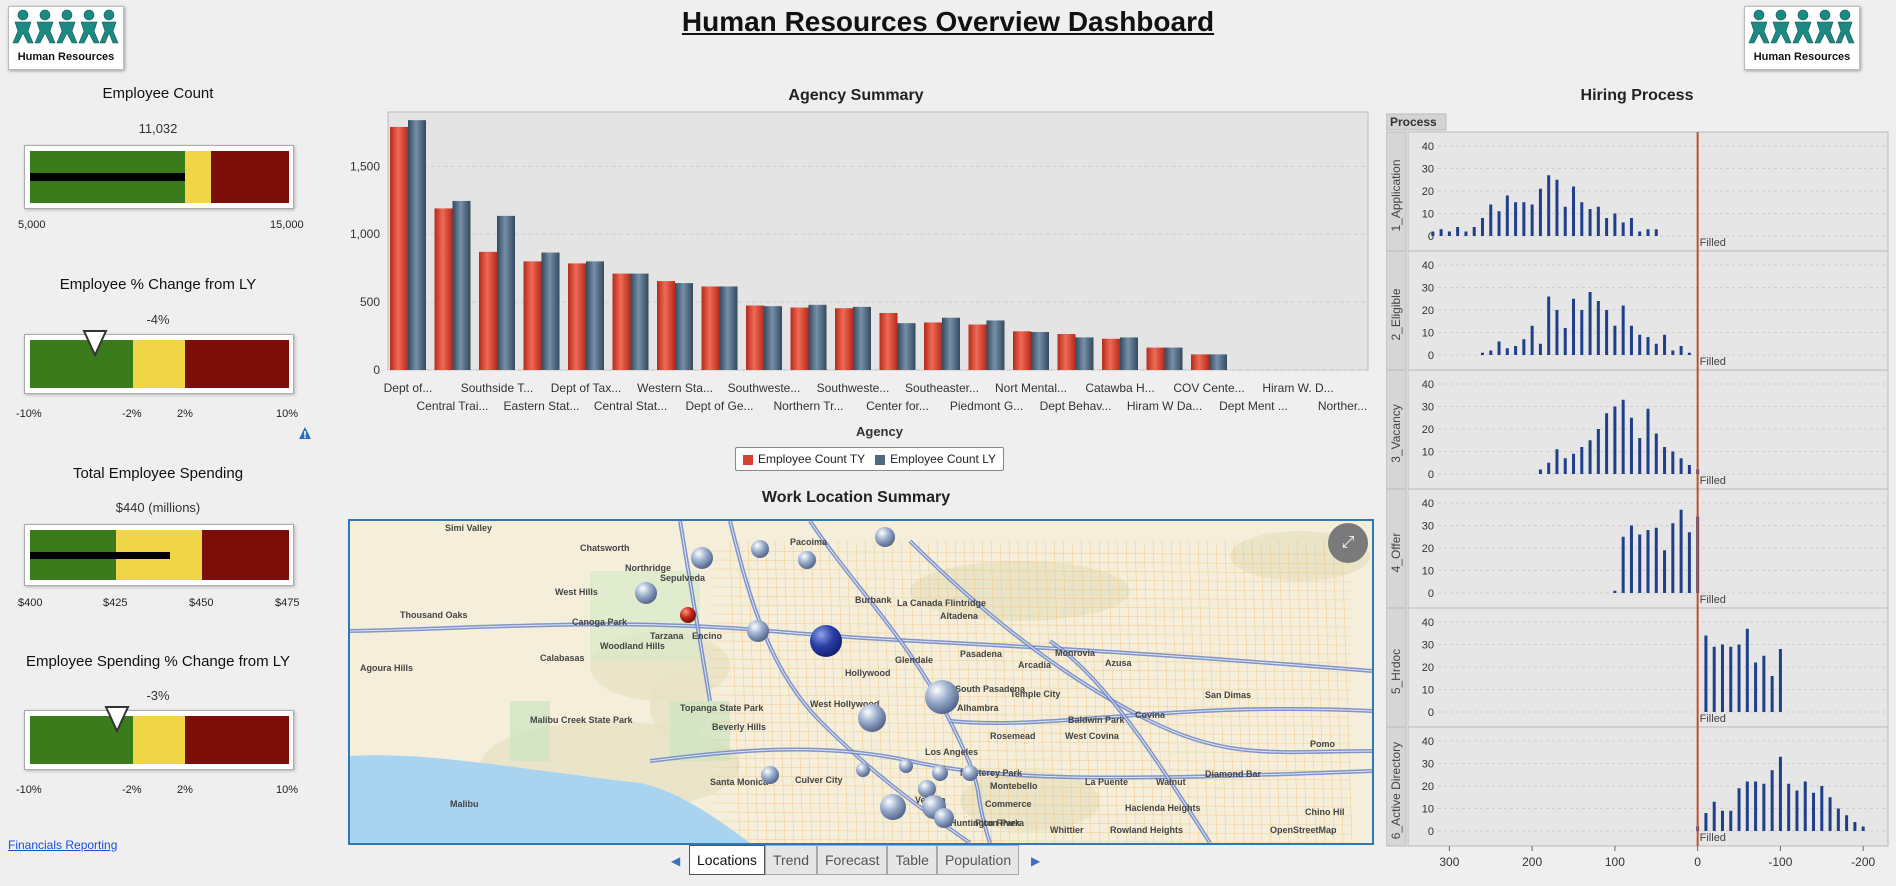 The width and height of the screenshot is (1896, 886). Describe the element at coordinates (1802, 57) in the screenshot. I see `logo-text: Human Resources` at that location.